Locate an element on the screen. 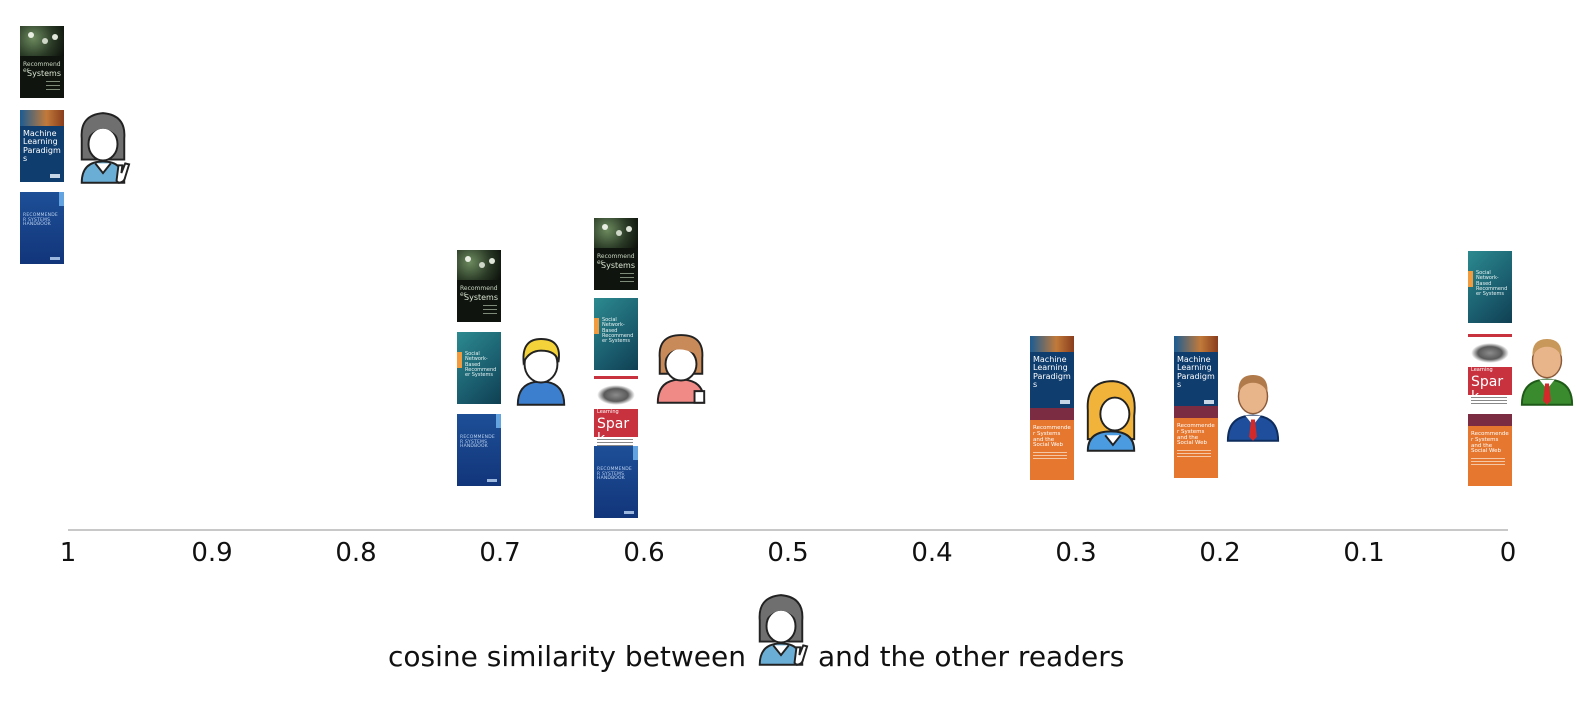 This screenshot has height=702, width=1576. reader-blond-boy-icon is located at coordinates (541, 372).